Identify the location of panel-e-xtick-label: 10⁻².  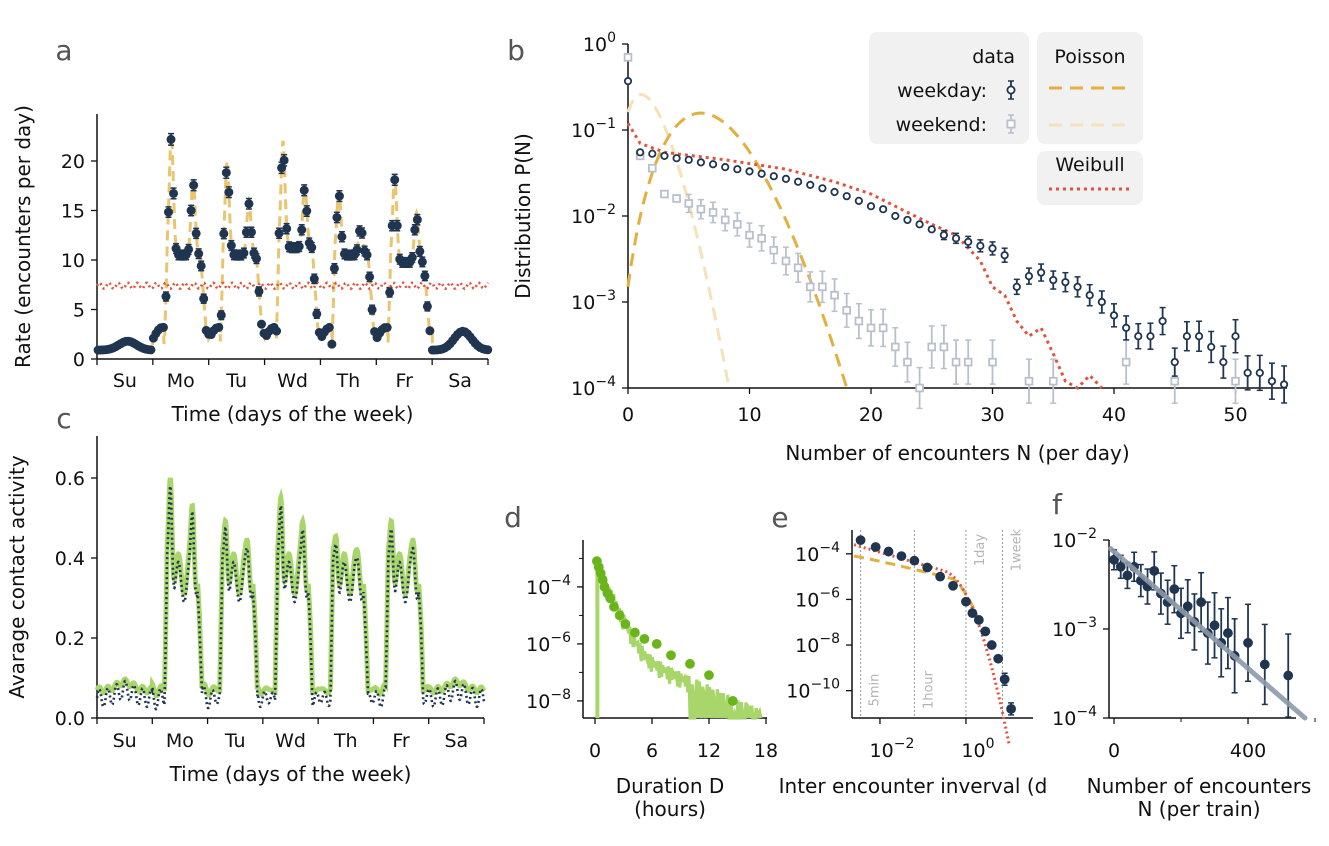
(892, 749).